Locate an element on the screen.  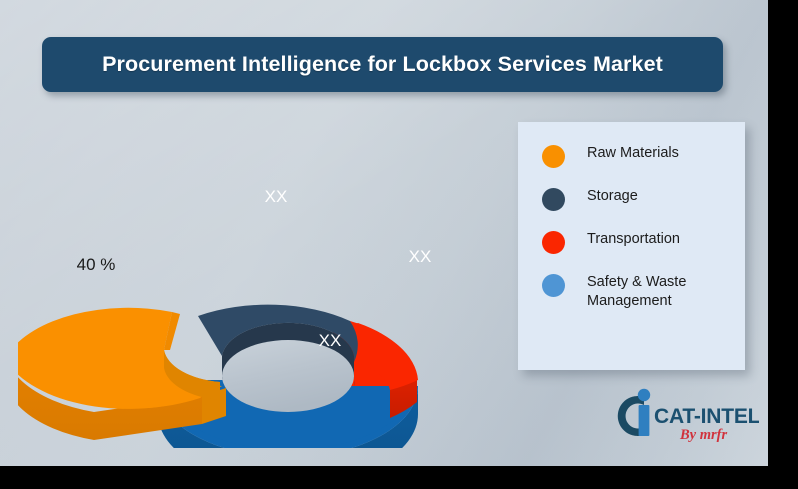
legend-dot-transportation is located at coordinates (553, 242).